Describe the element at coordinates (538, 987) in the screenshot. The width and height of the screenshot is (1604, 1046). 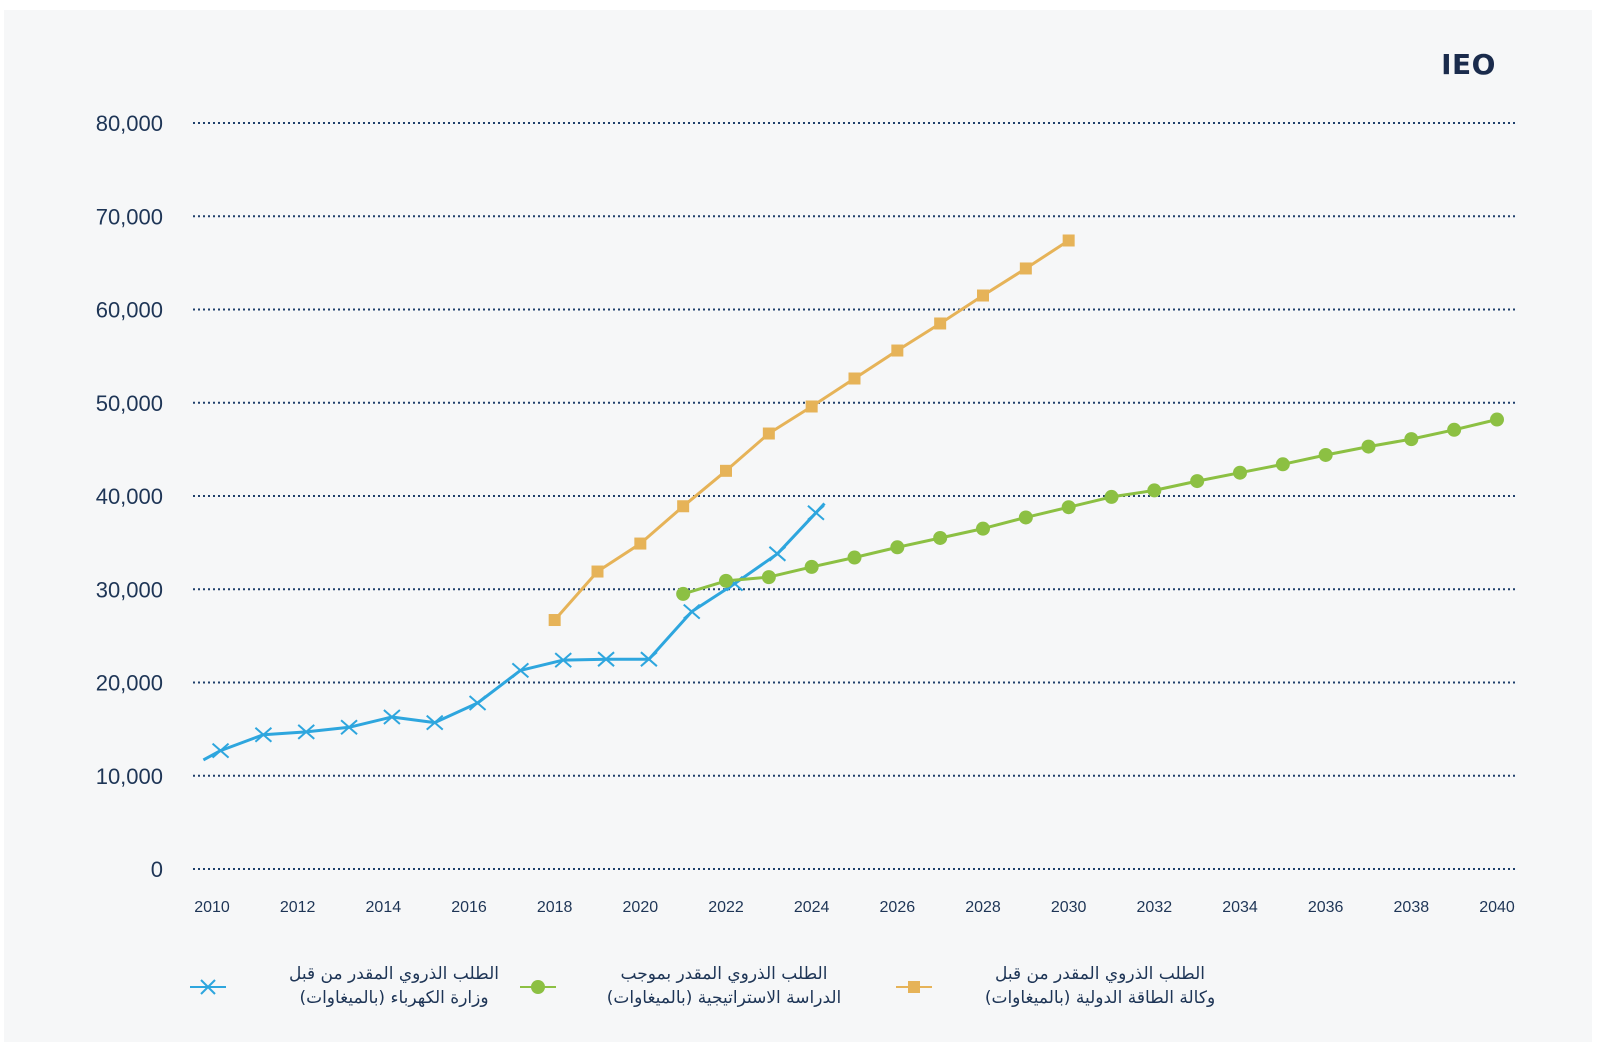
I see `legend-marker-circle-icon` at that location.